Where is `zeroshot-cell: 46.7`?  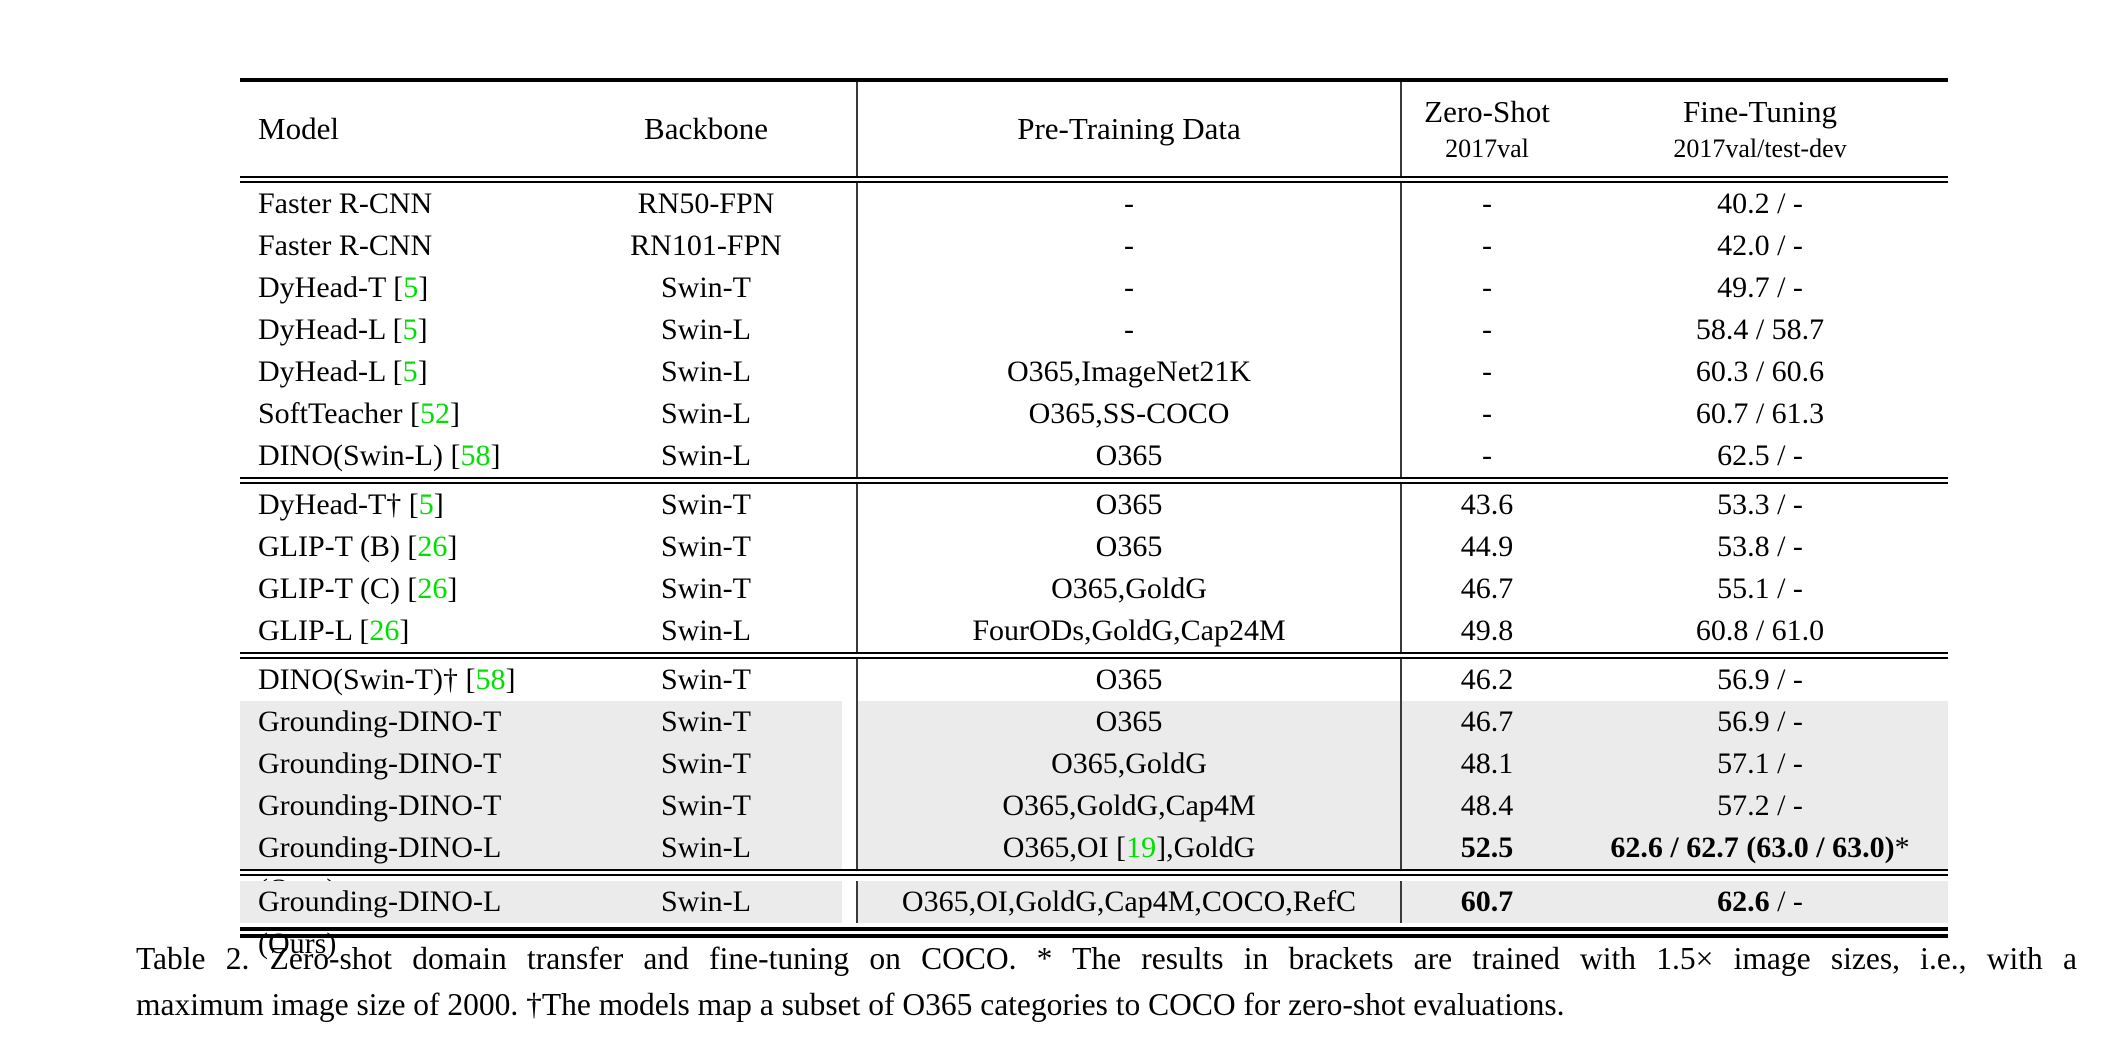 zeroshot-cell: 46.7 is located at coordinates (1486, 722).